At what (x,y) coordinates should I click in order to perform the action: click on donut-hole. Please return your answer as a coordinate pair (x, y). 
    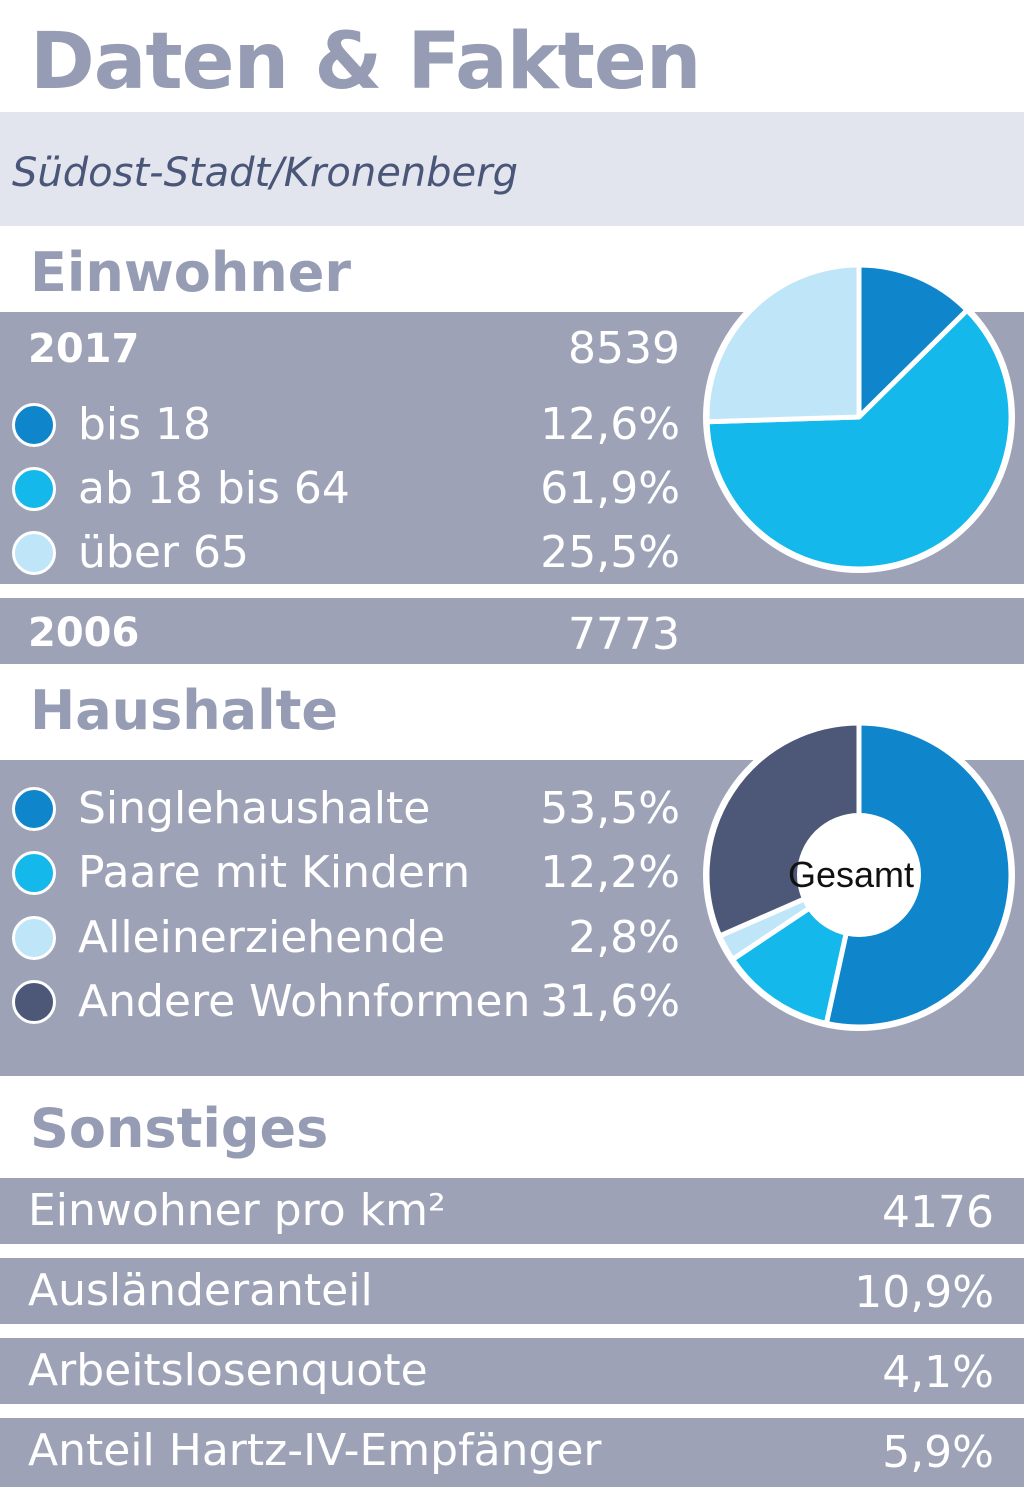
    Looking at the image, I should click on (859, 875).